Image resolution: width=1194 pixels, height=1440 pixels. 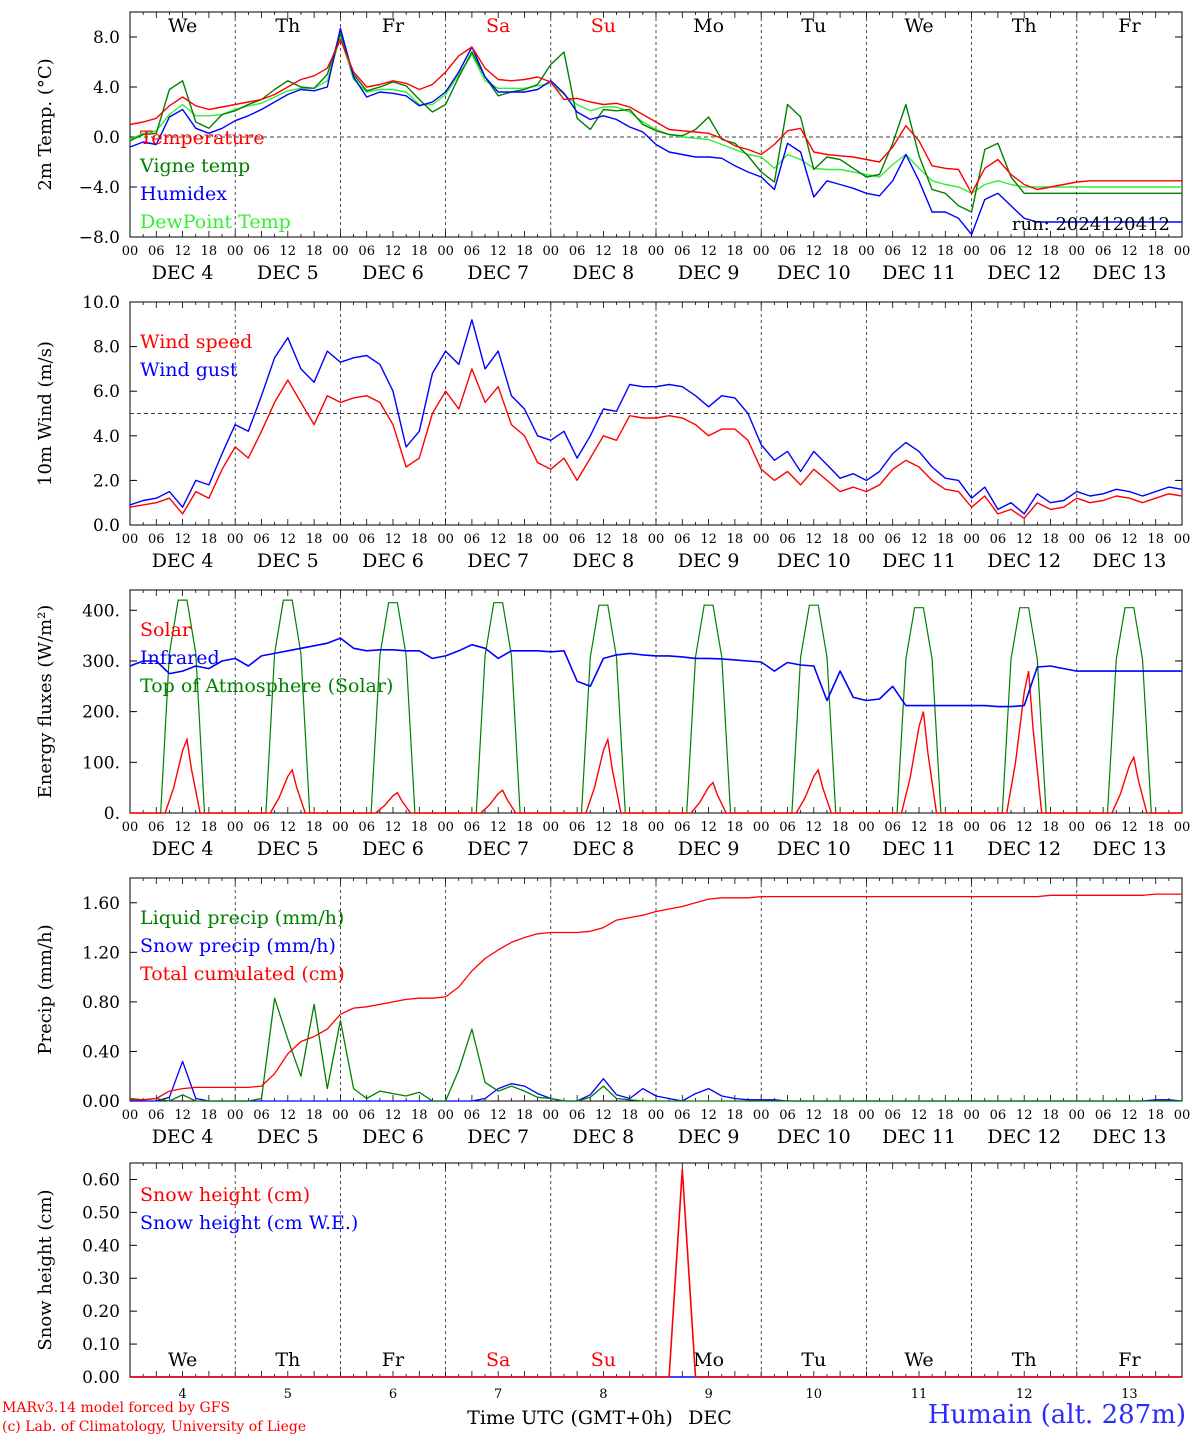 What do you see at coordinates (708, 26) in the screenshot?
I see `weekday-label: Mo` at bounding box center [708, 26].